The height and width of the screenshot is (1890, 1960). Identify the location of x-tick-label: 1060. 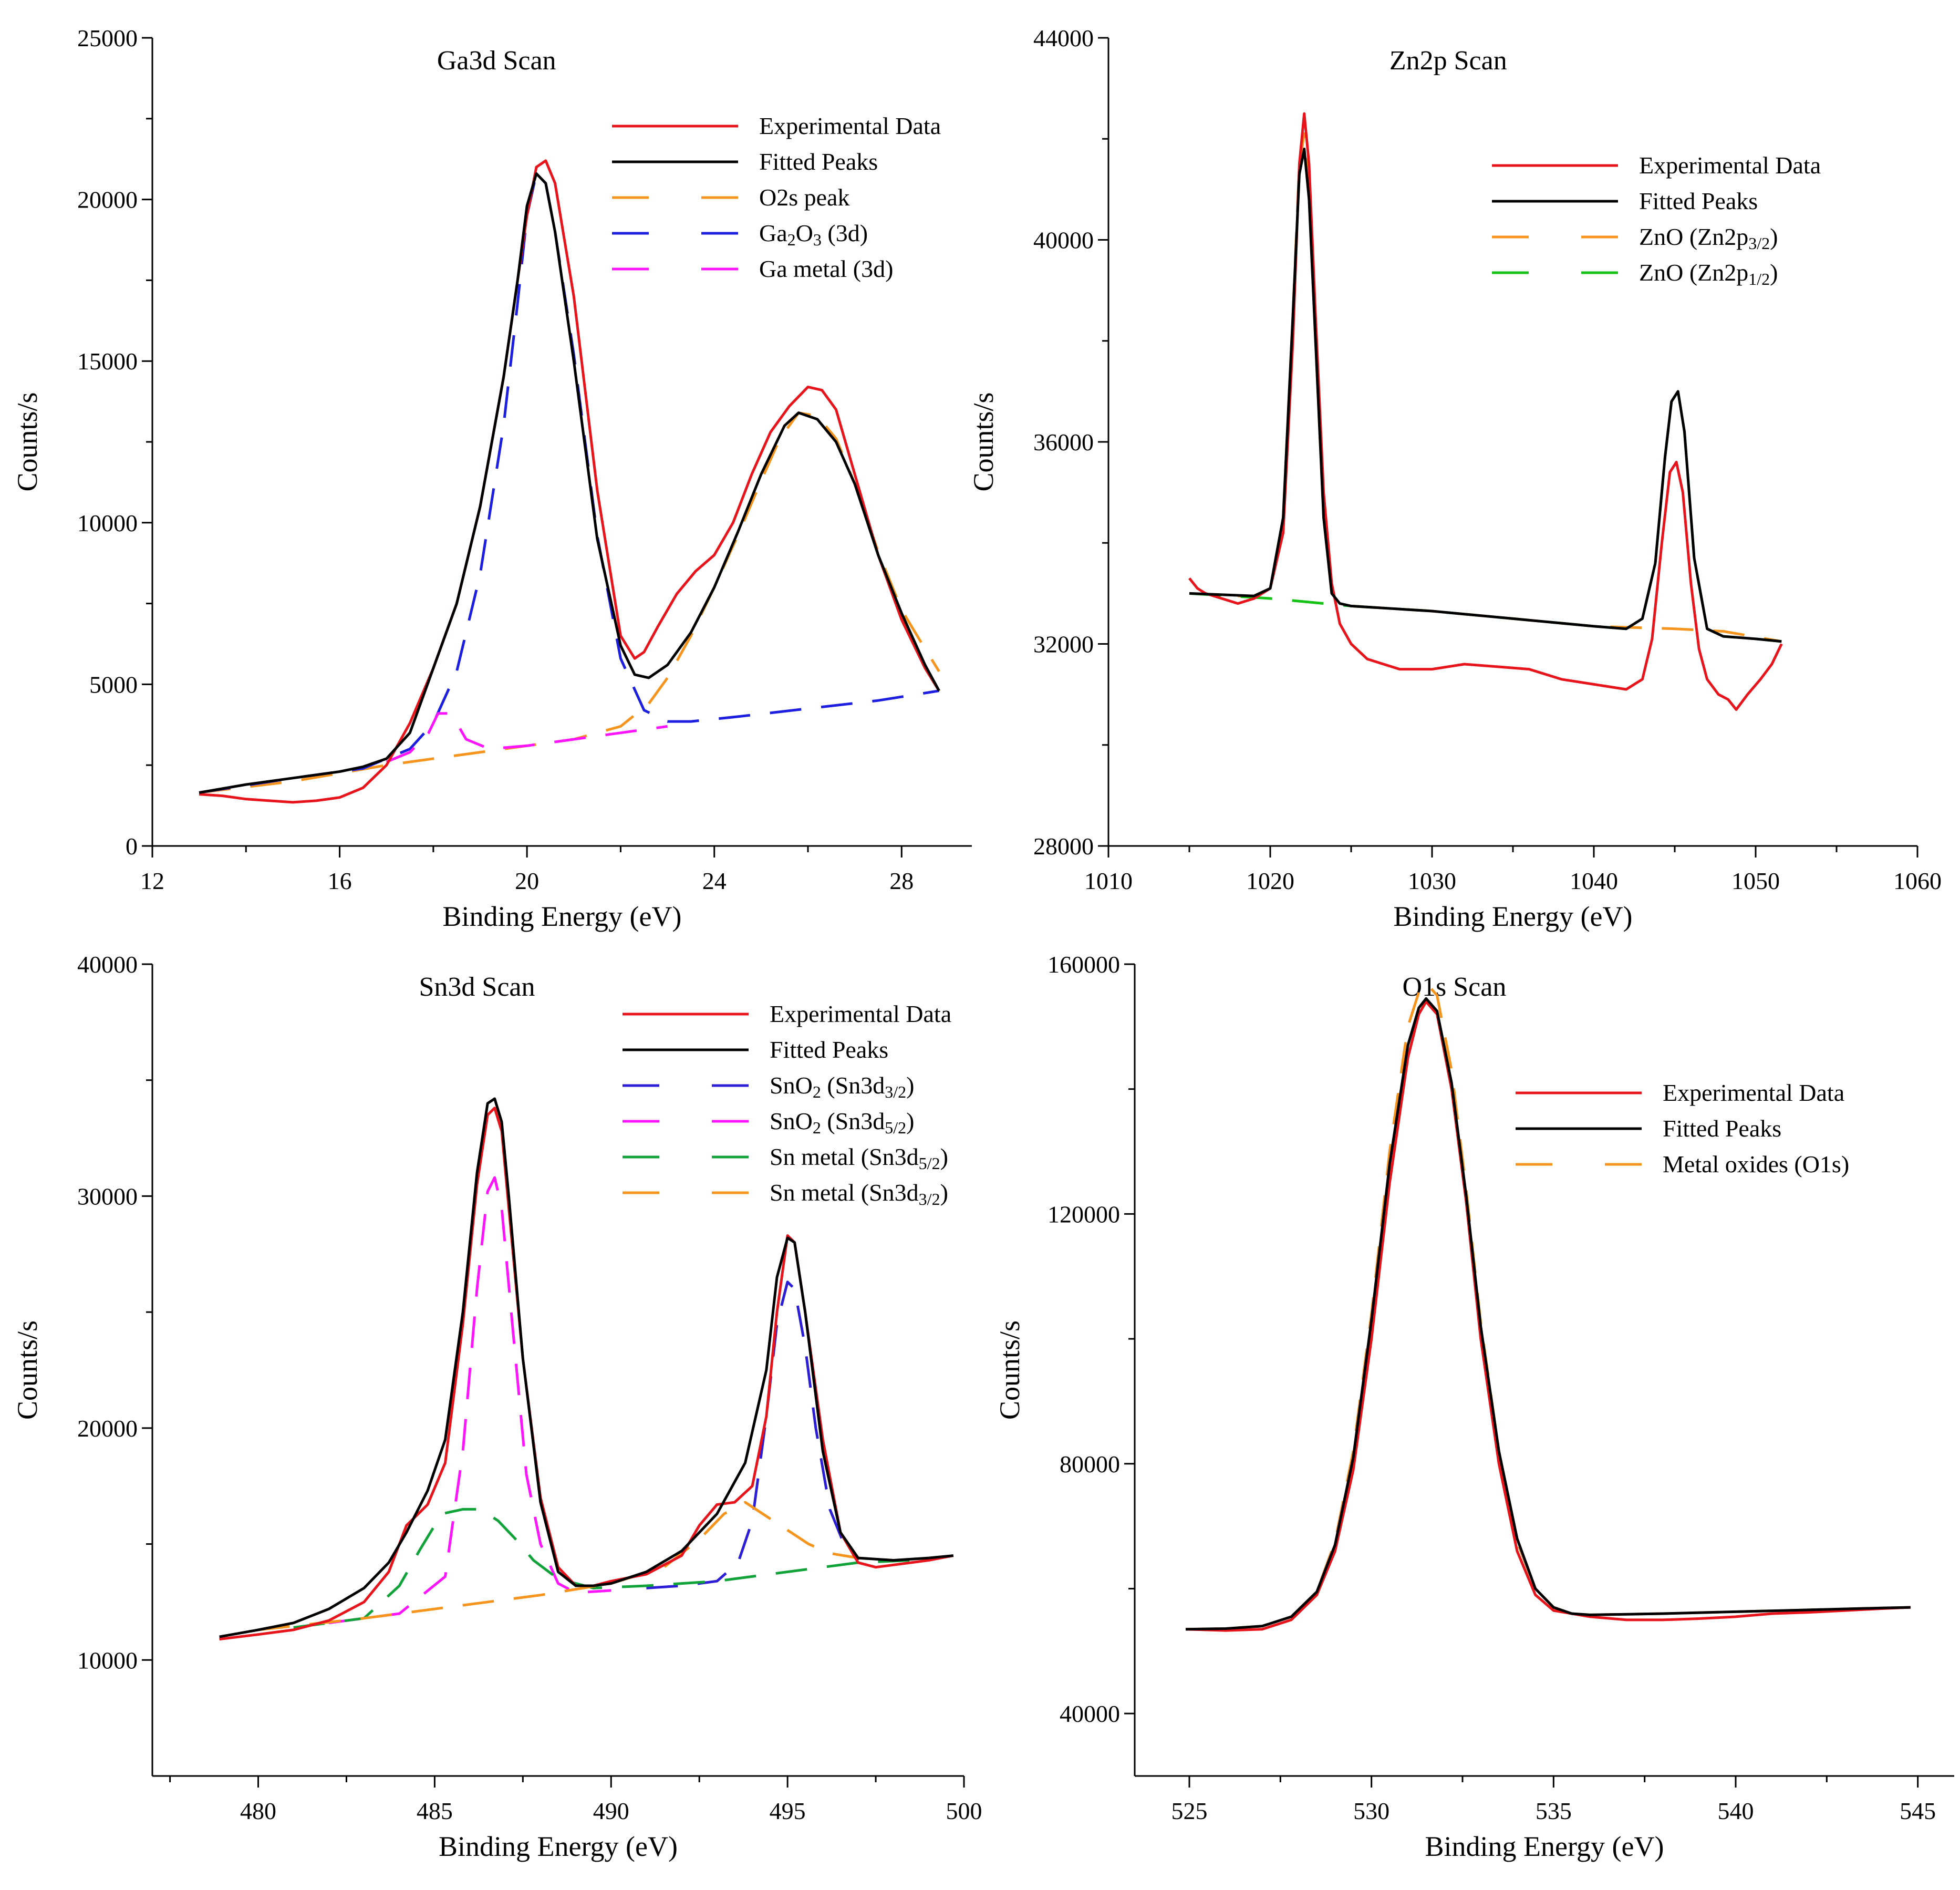
(1918, 880).